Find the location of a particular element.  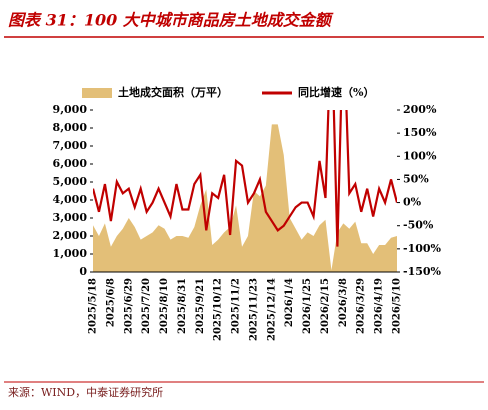

source: 来源：WIND，中泰证券研究所 is located at coordinates (85, 392).